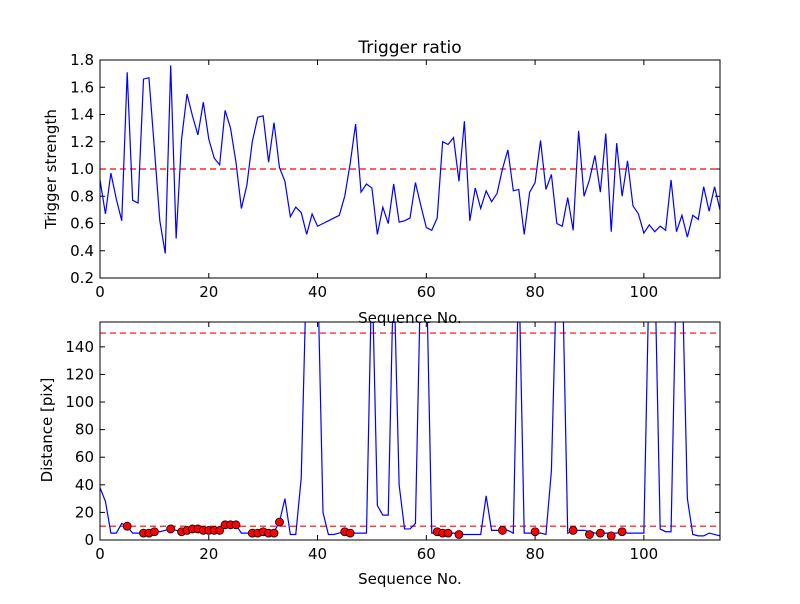 This screenshot has width=800, height=604. Describe the element at coordinates (82, 169) in the screenshot. I see `y-tick-label: 1.0` at that location.